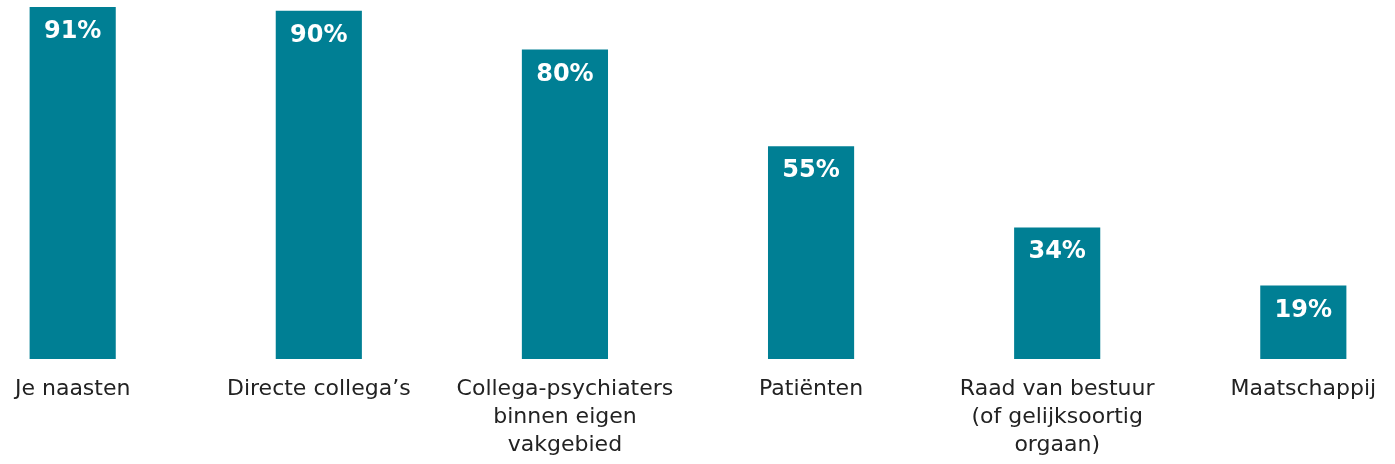 The width and height of the screenshot is (1395, 464). What do you see at coordinates (72, 30) in the screenshot?
I see `data-label: 91%` at bounding box center [72, 30].